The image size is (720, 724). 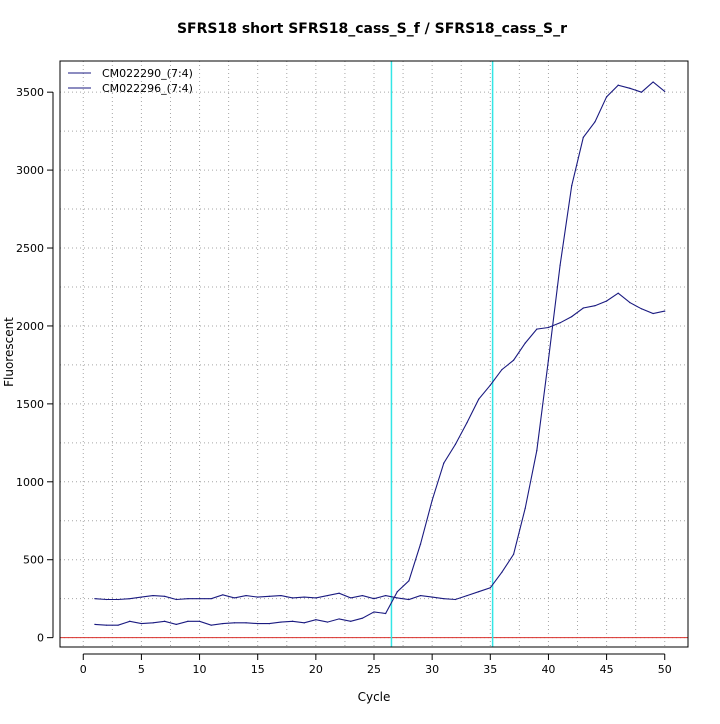 What do you see at coordinates (607, 669) in the screenshot?
I see `x-tick-label: 45` at bounding box center [607, 669].